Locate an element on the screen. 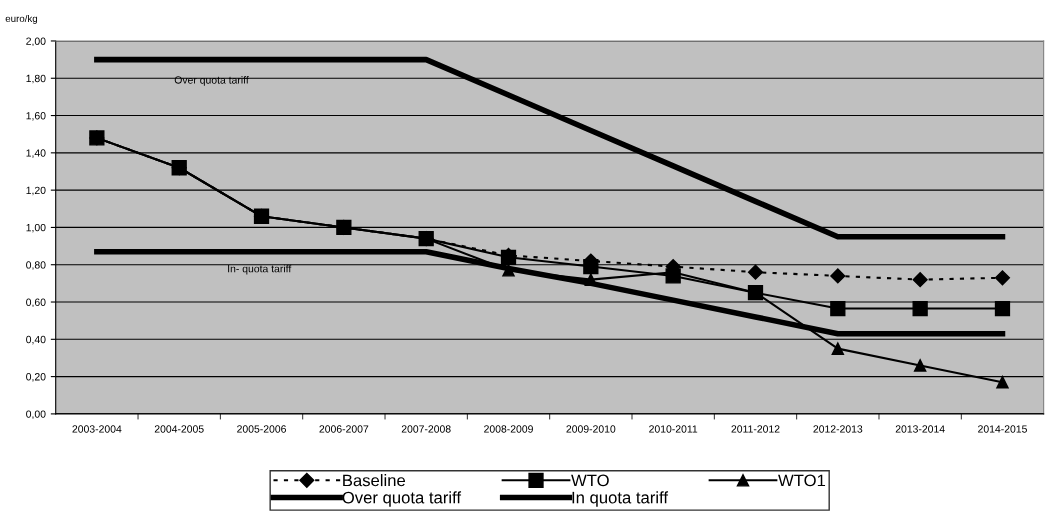 The image size is (1051, 532). y-tick-label: 1,00 is located at coordinates (36, 228).